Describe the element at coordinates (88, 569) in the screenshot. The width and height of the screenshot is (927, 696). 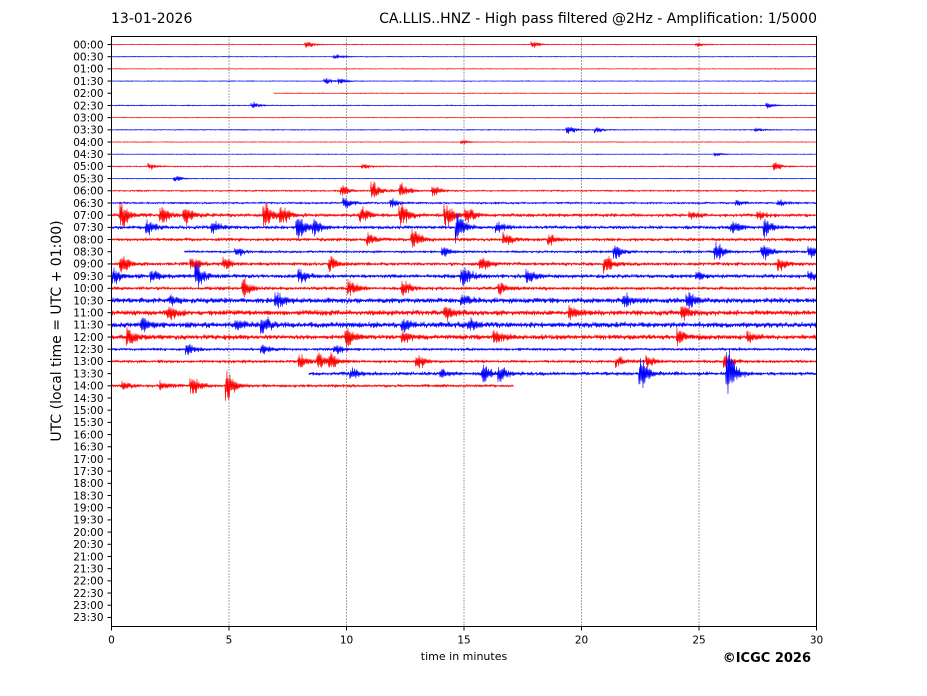
I see `y-tick-label: 21:30` at that location.